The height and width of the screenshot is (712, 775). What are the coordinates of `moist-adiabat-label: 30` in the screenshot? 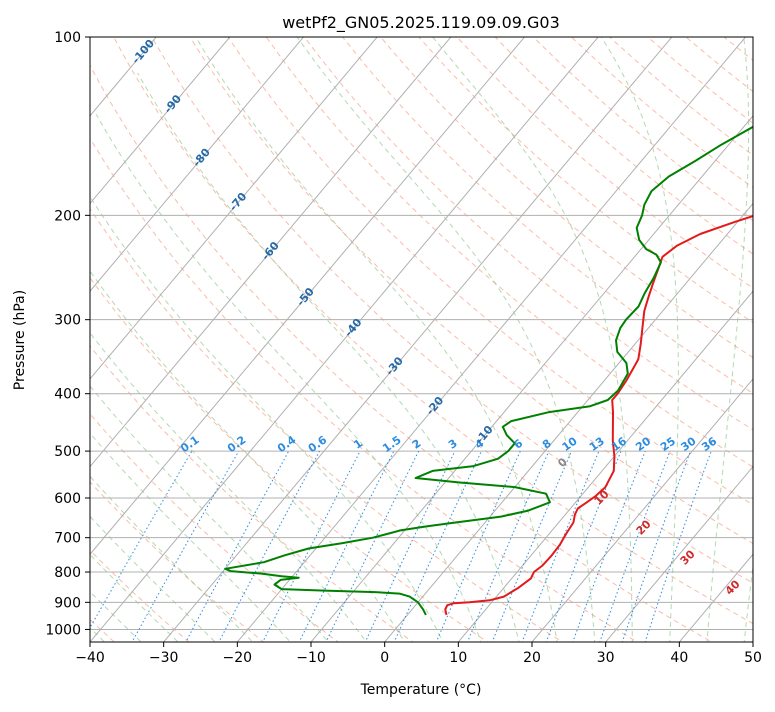 It's located at (688, 557).